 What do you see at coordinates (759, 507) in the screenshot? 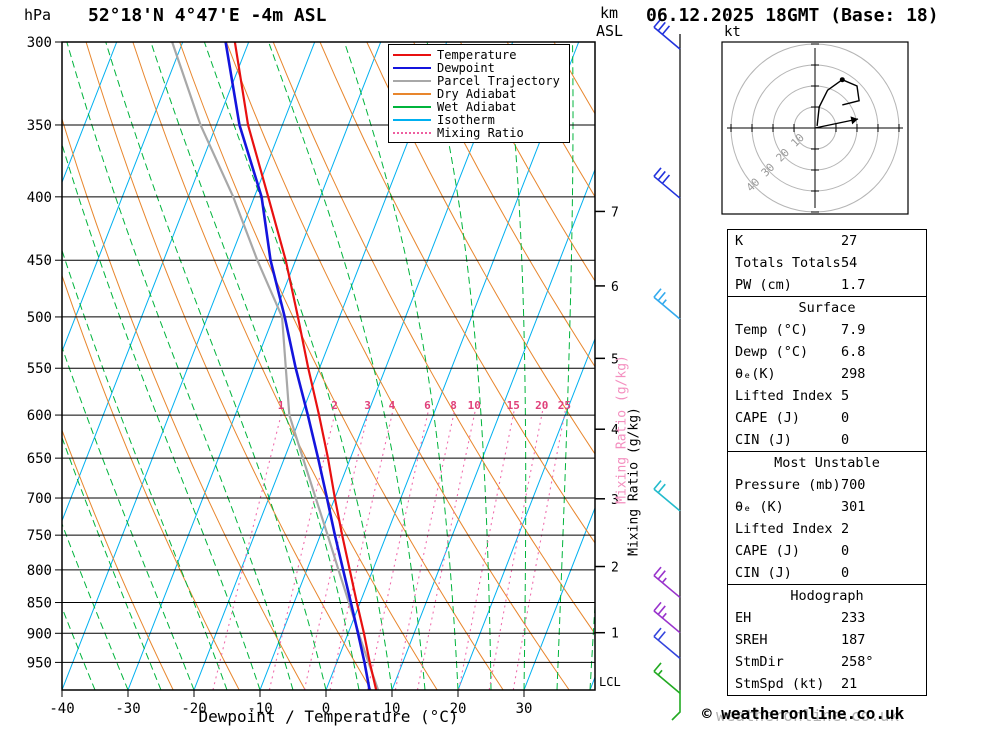
I see `stat-label: θₑ (K)` at bounding box center [759, 507].